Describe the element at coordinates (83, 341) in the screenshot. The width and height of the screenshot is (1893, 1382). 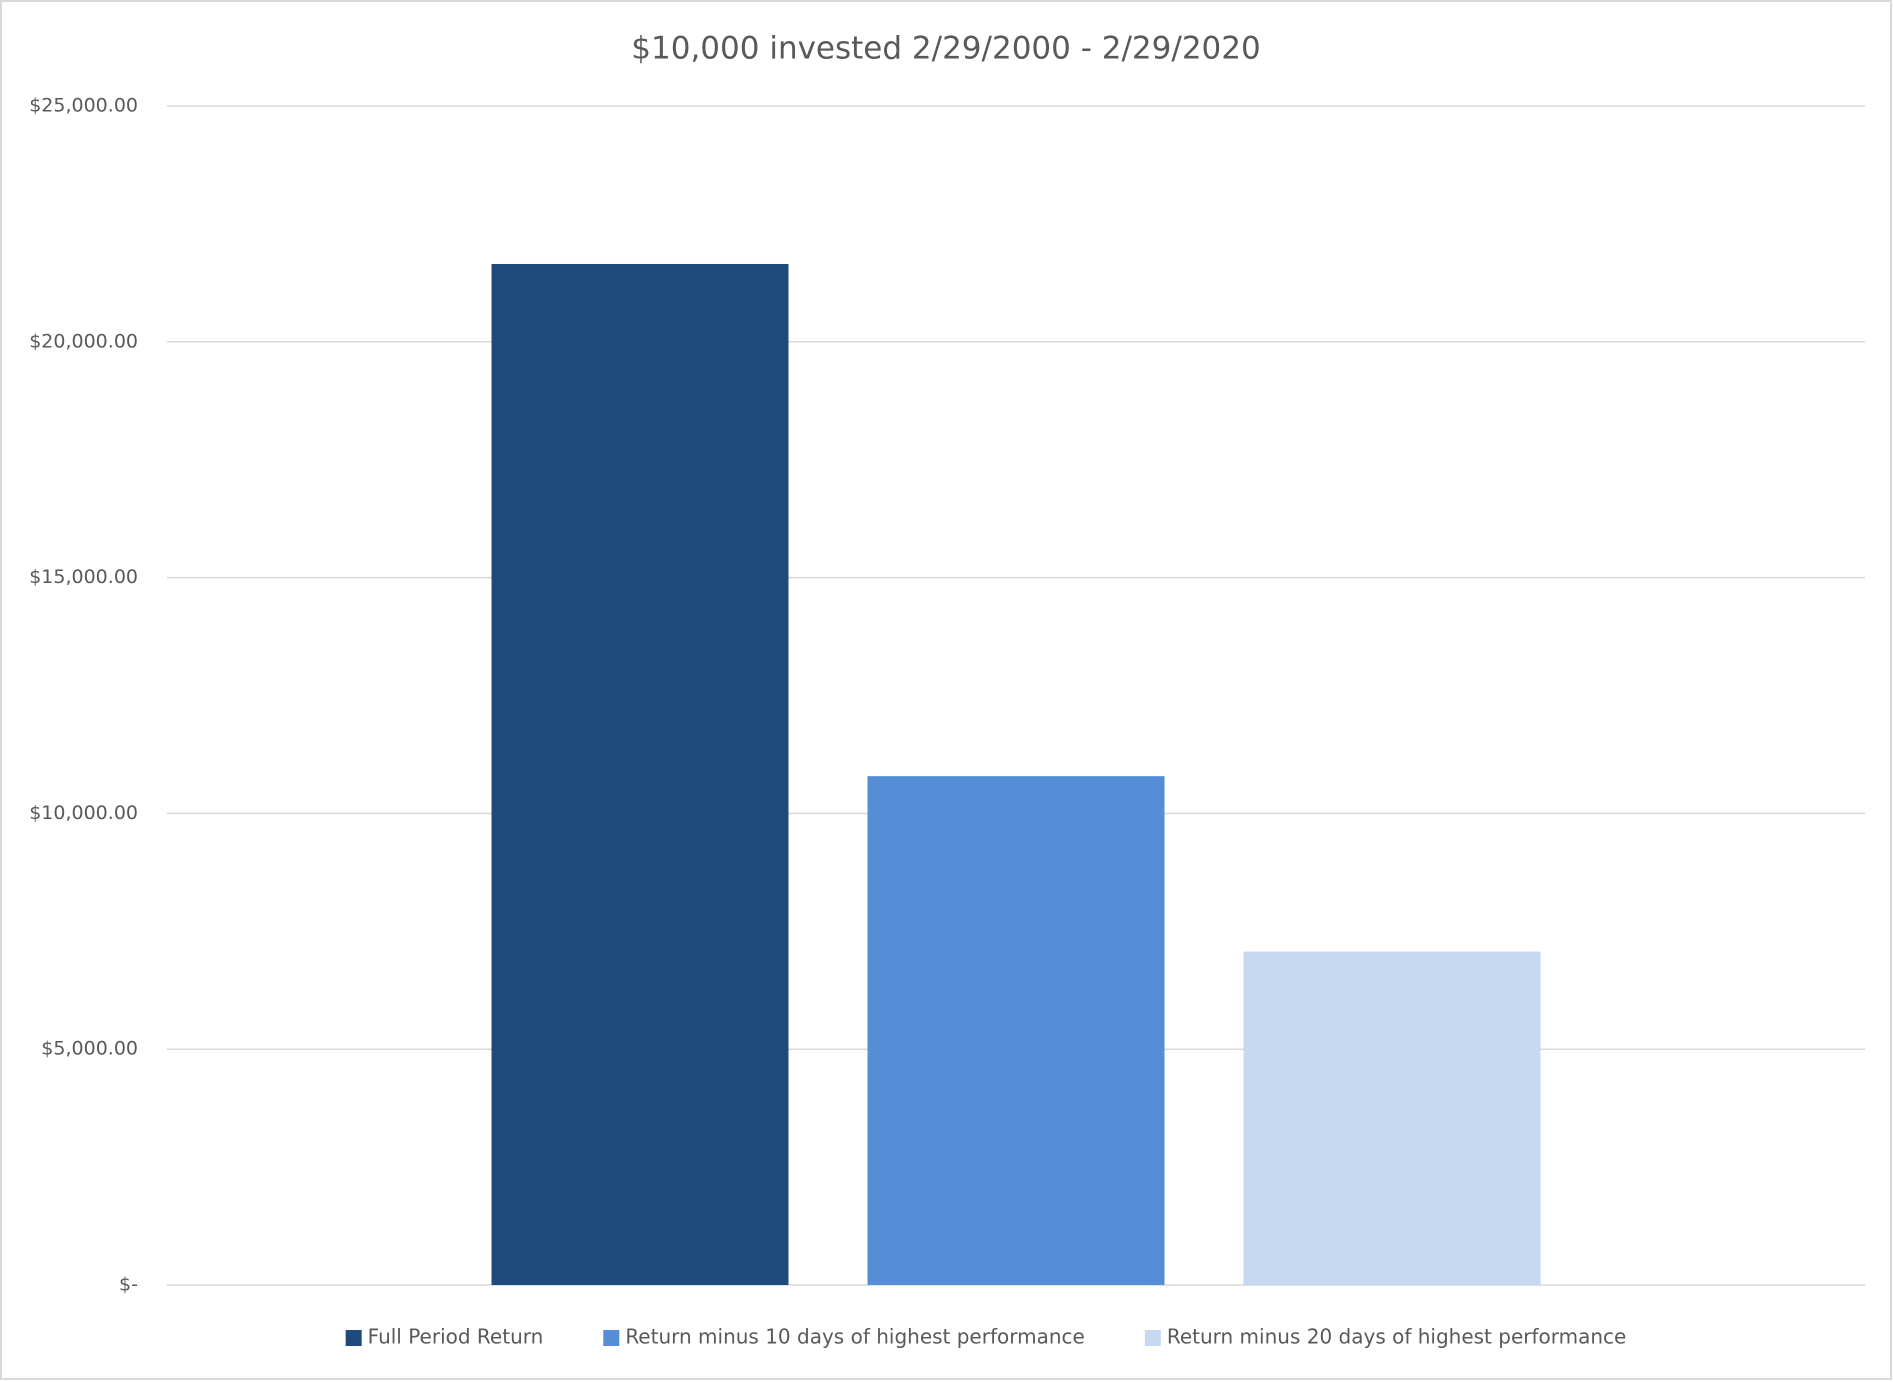
I see `y-tick-label: $20,000.00` at that location.